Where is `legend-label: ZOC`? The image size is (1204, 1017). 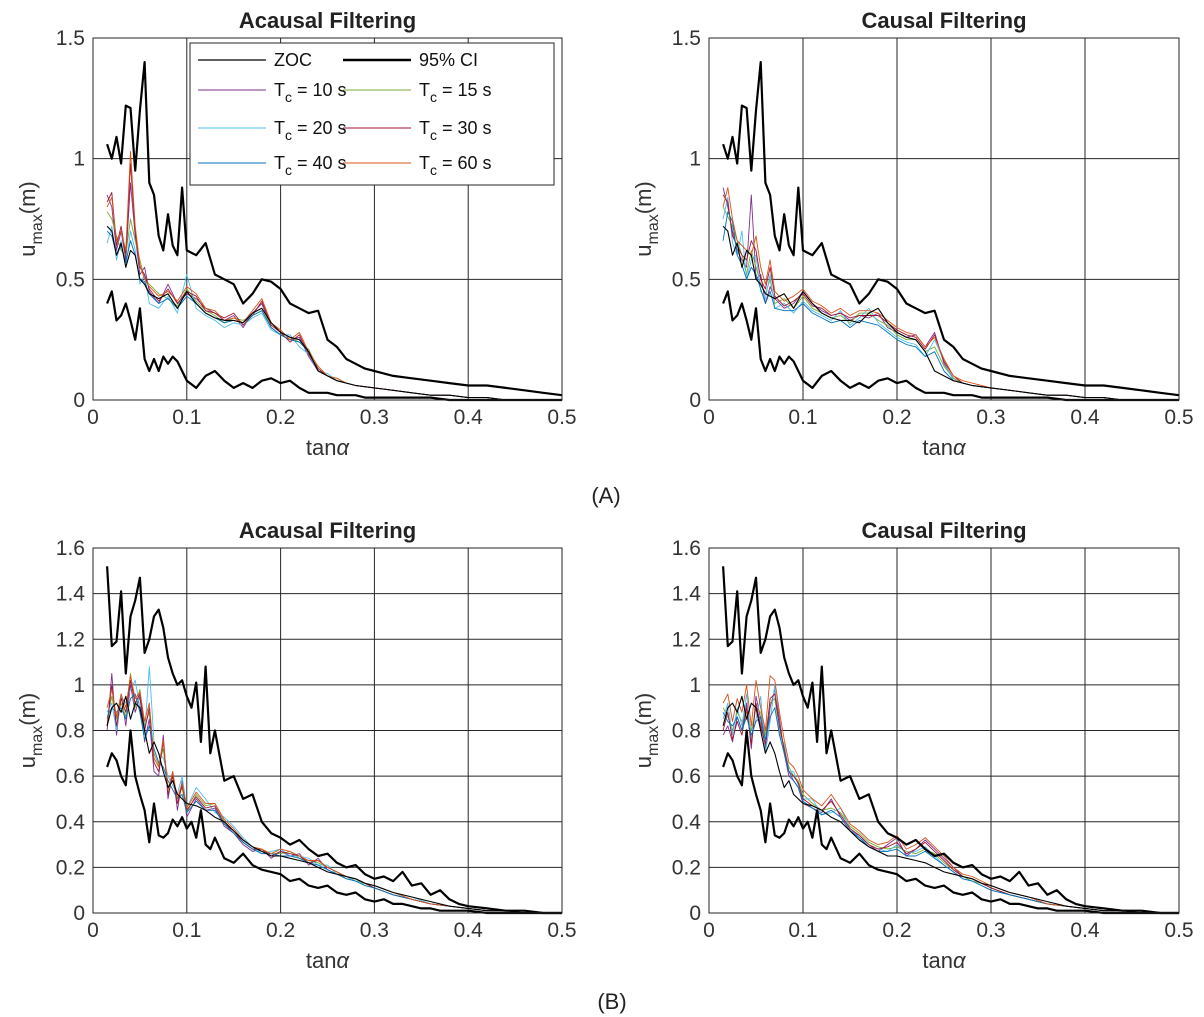
legend-label: ZOC is located at coordinates (293, 60).